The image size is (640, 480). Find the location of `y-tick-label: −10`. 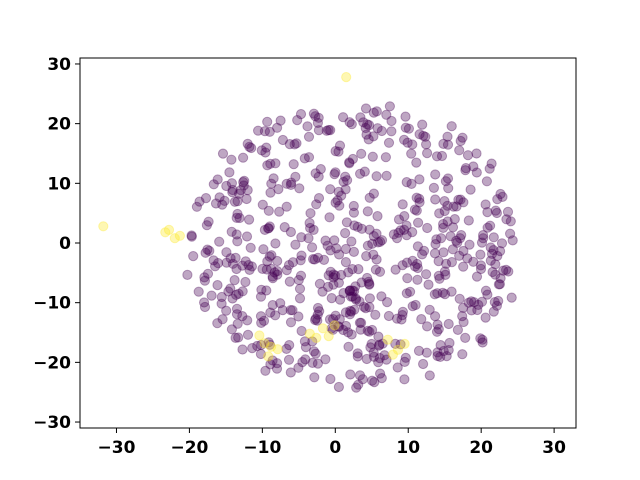

y-tick-label: −10 is located at coordinates (52, 304).